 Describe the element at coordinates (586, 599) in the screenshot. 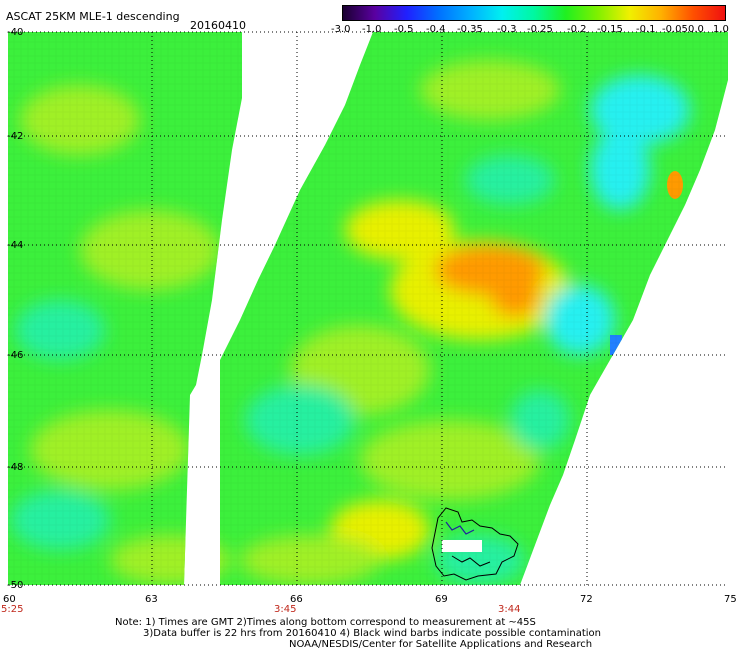

I see `lon-label: 72` at that location.